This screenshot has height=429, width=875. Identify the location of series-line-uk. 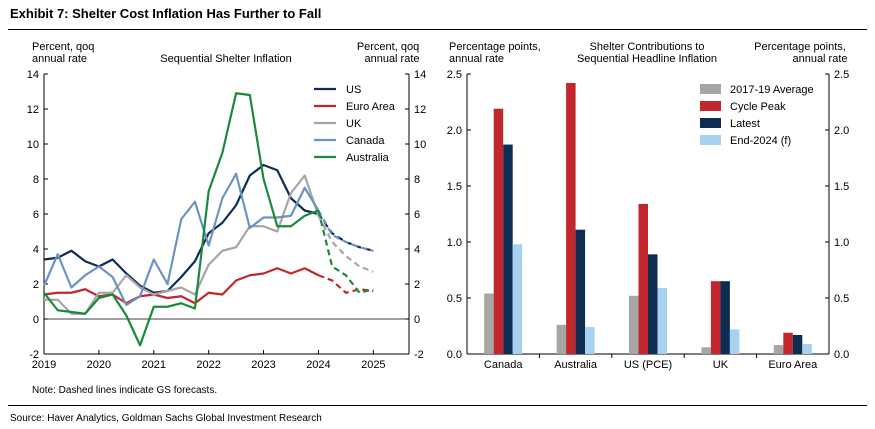
(182, 244).